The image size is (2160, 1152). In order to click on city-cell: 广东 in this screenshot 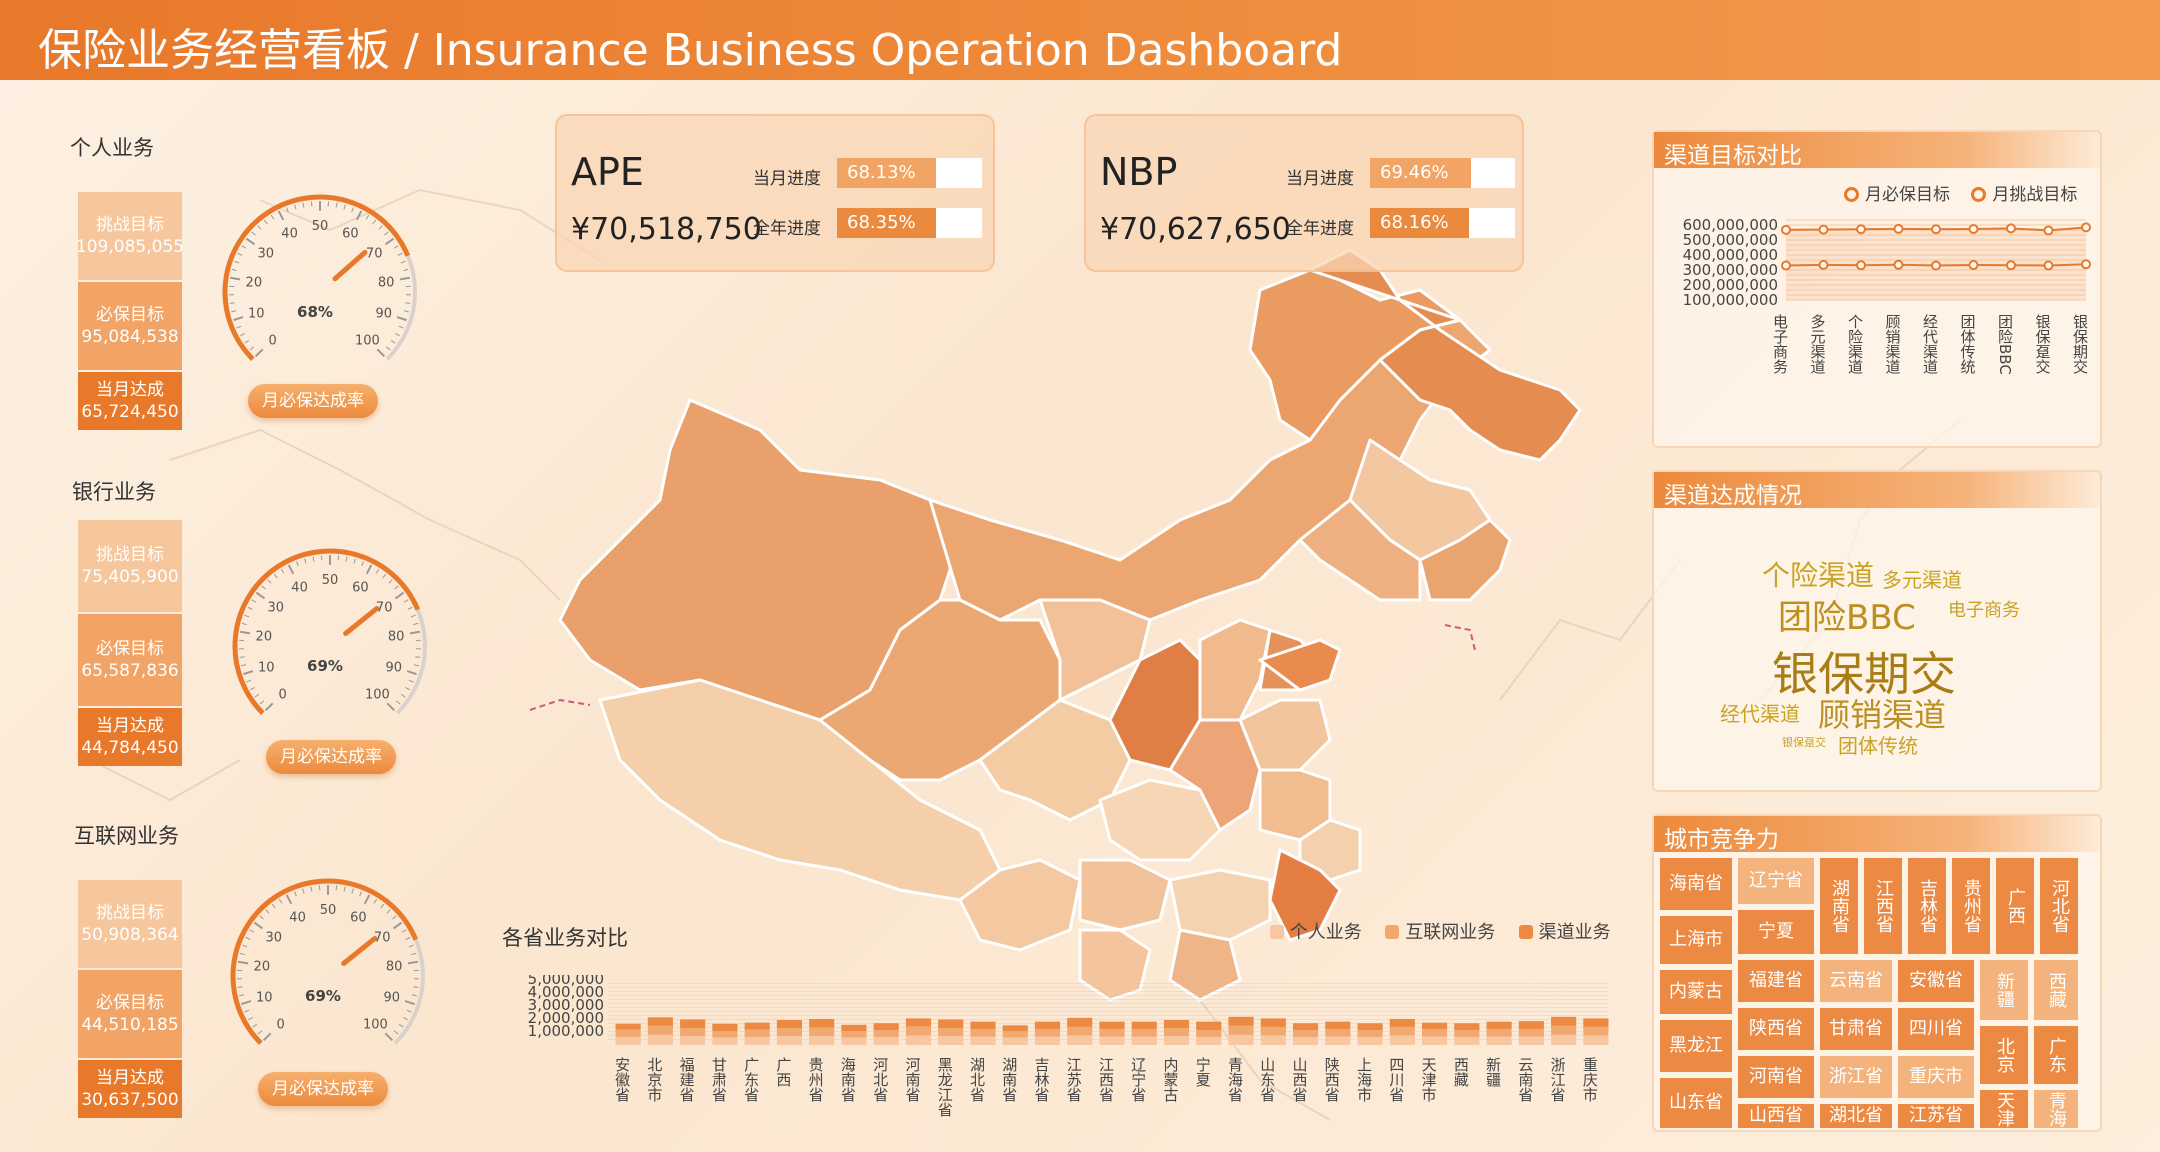, I will do `click(2056, 1055)`.